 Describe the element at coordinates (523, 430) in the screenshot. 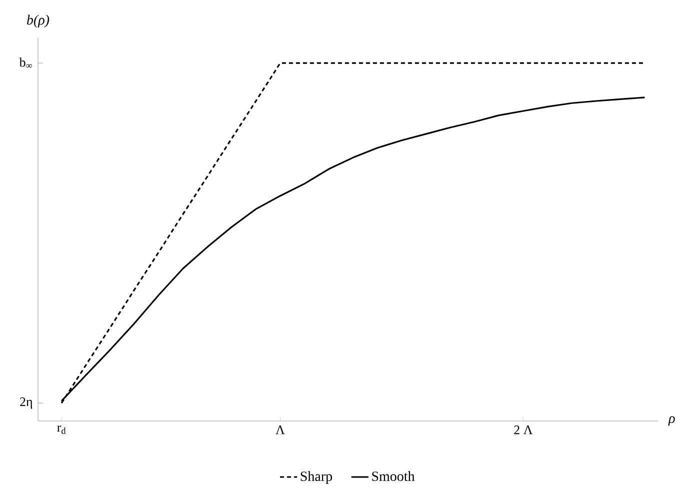

I see `x-tick-label: 2 Λ` at that location.